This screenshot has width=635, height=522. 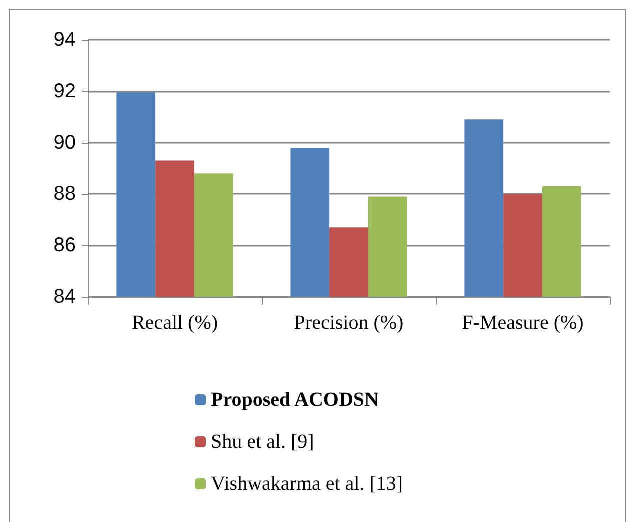 What do you see at coordinates (65, 143) in the screenshot?
I see `y-tick-label: 90` at bounding box center [65, 143].